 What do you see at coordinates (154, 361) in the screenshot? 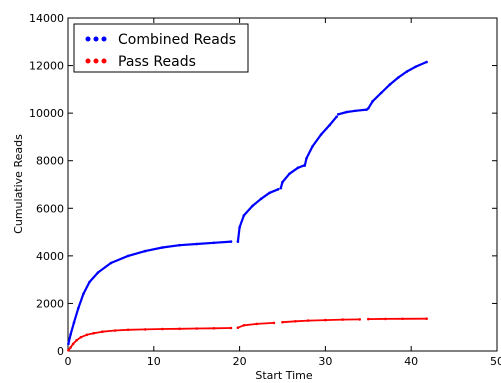
I see `x-tick-label: 10` at bounding box center [154, 361].